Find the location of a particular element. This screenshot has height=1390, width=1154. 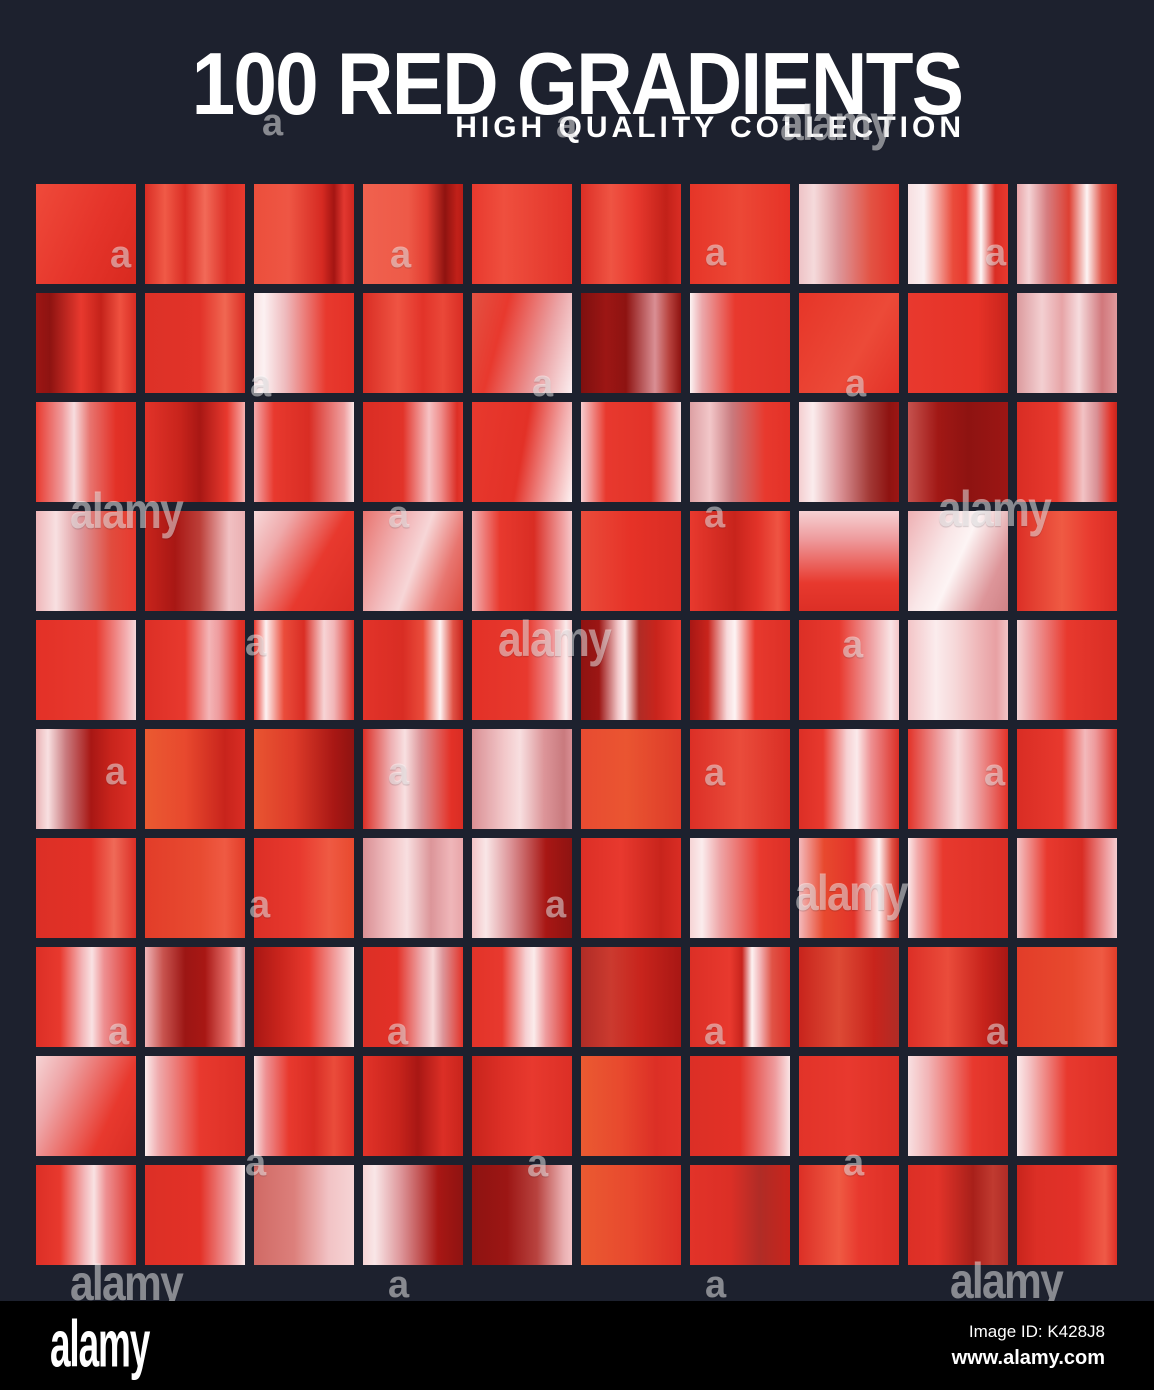

page-subtitle: HIGH QUALITY COLLECTION is located at coordinates (710, 127).